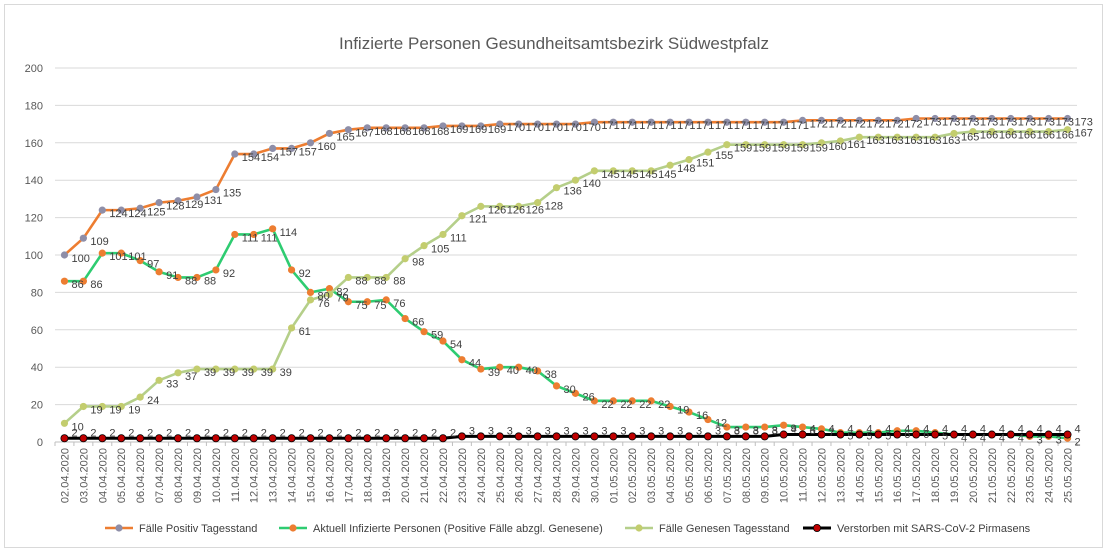  What do you see at coordinates (856, 145) in the screenshot?
I see `data-label: 161` at bounding box center [856, 145].